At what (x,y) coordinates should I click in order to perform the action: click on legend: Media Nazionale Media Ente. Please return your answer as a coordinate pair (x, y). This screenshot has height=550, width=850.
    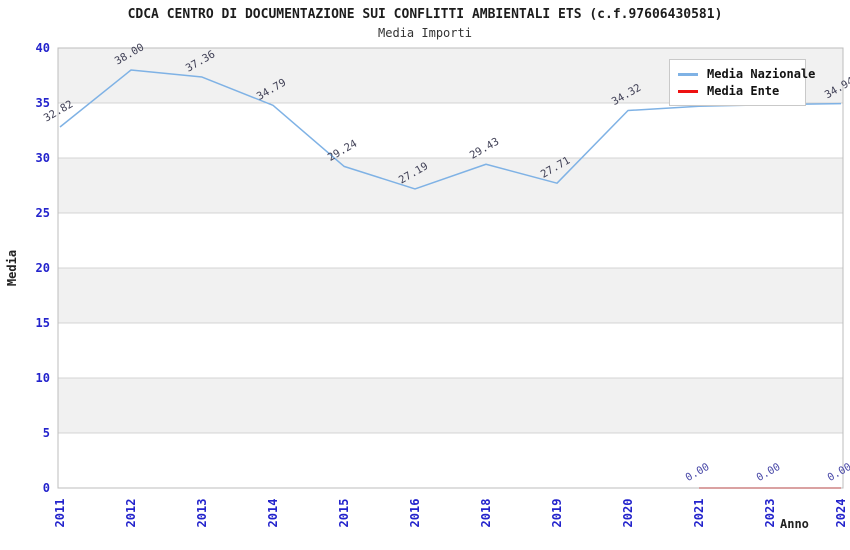
    Looking at the image, I should click on (742, 82).